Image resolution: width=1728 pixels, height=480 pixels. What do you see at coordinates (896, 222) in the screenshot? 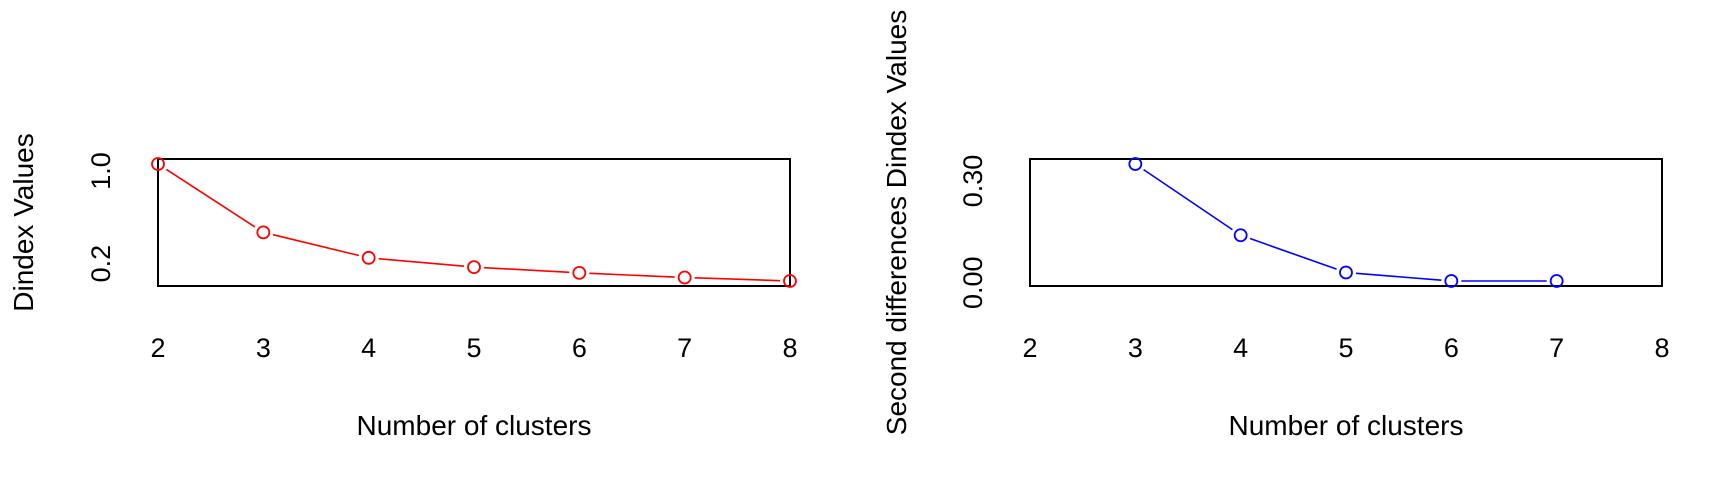
I see `y-axis-title: Second differences Dindex Values` at bounding box center [896, 222].